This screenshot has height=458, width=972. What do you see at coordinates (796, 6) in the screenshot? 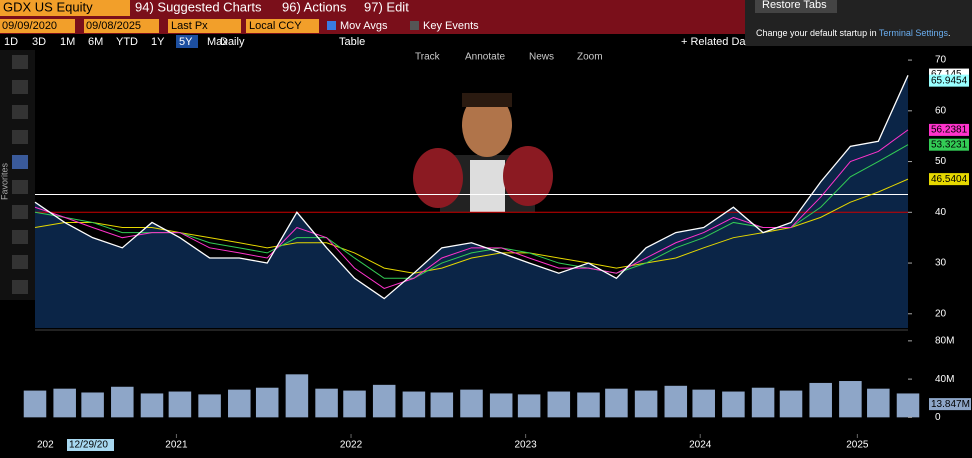
I see `popup-button` at bounding box center [796, 6].